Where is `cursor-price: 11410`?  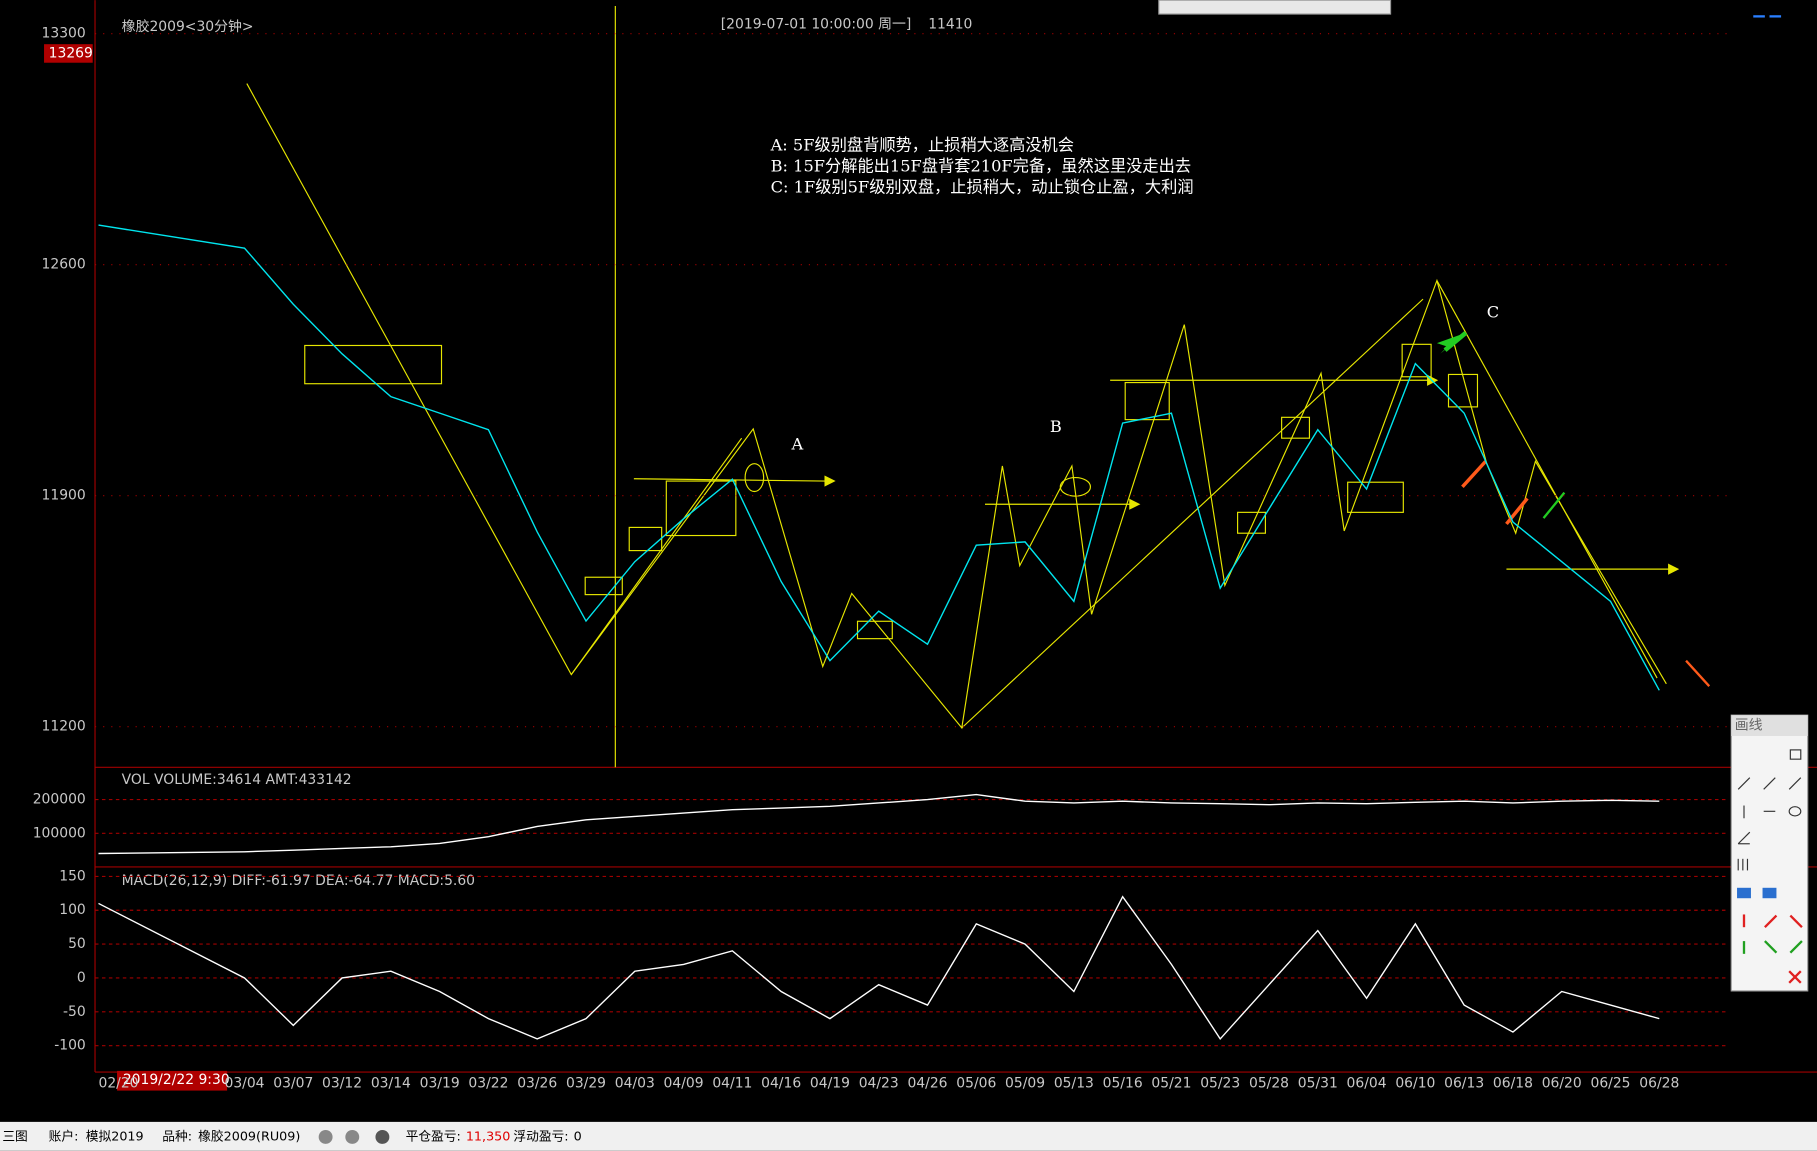 cursor-price: 11410 is located at coordinates (950, 24).